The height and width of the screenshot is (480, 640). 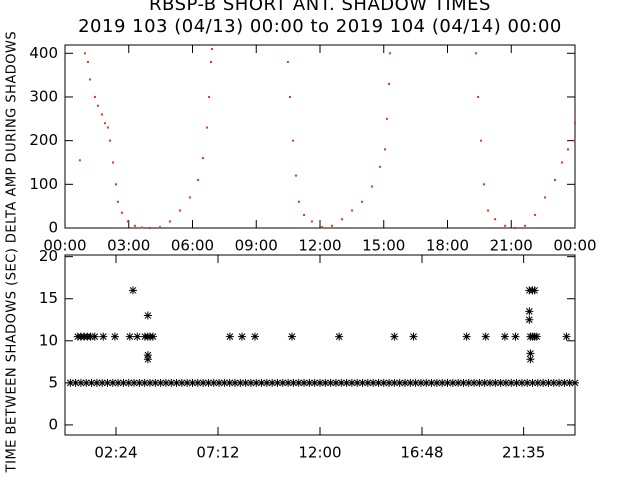 I want to click on y-tick-label: 0, so click(x=53, y=424).